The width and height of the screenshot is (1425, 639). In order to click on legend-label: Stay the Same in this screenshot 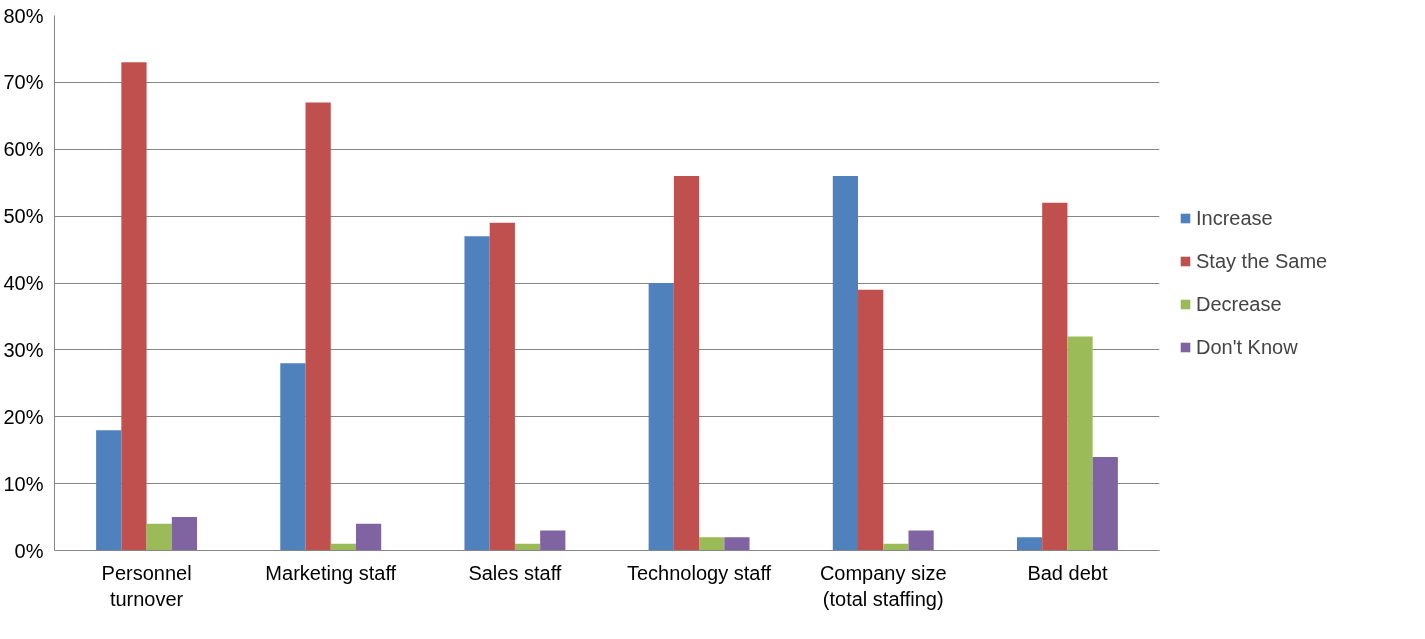, I will do `click(1262, 261)`.